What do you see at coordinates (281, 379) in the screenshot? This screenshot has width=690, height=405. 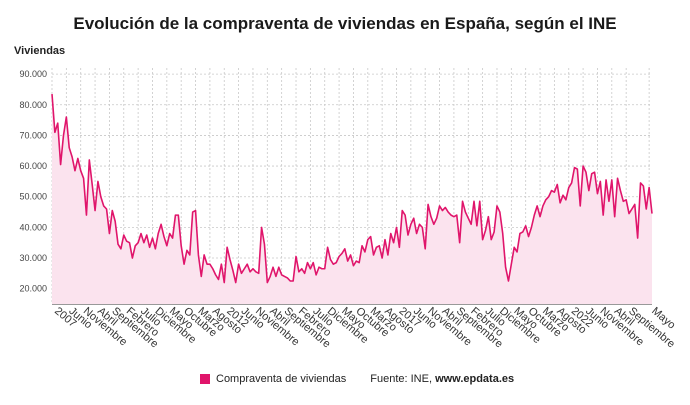 I see `legend-label: Compraventa de viviendas` at bounding box center [281, 379].